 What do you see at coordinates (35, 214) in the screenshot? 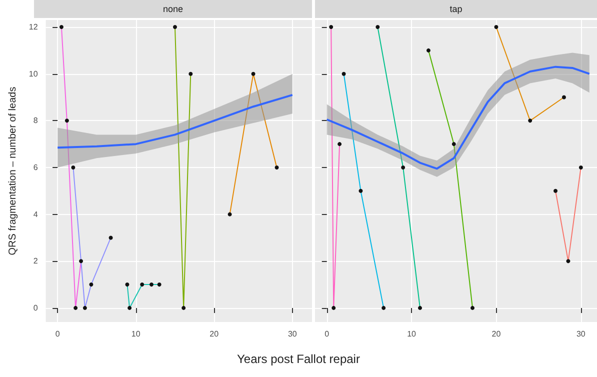
I see `y-tick-label: 4` at bounding box center [35, 214].